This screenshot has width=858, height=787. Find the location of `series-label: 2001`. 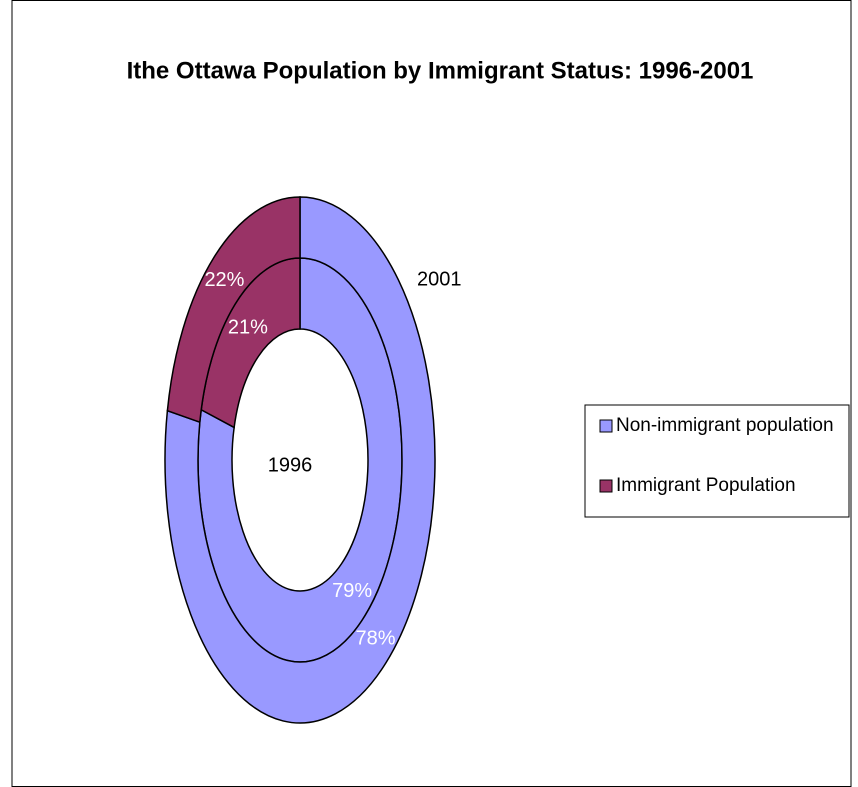

series-label: 2001 is located at coordinates (439, 279).